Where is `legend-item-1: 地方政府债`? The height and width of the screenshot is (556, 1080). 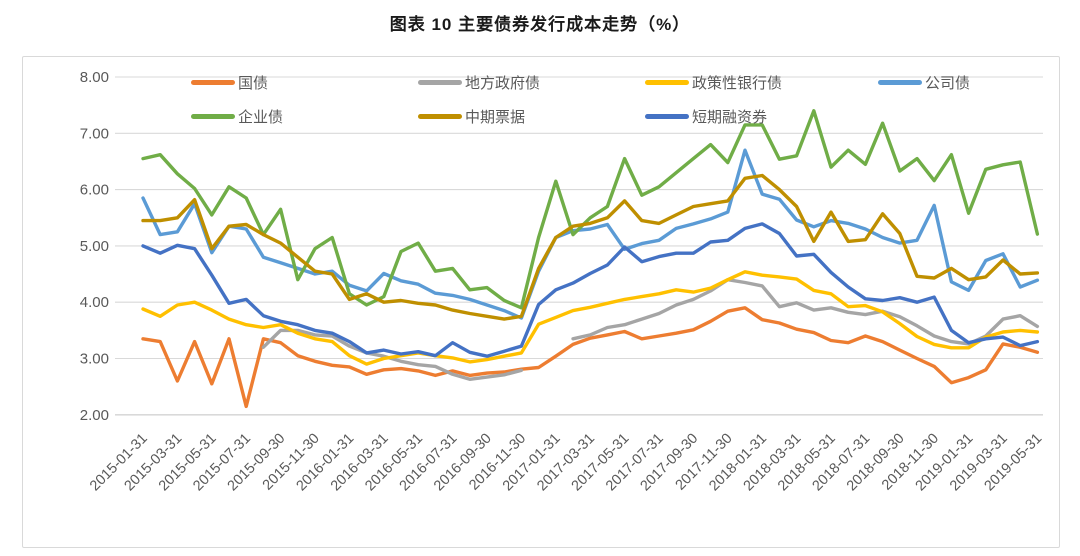 legend-item-1: 地方政府债 is located at coordinates (479, 82).